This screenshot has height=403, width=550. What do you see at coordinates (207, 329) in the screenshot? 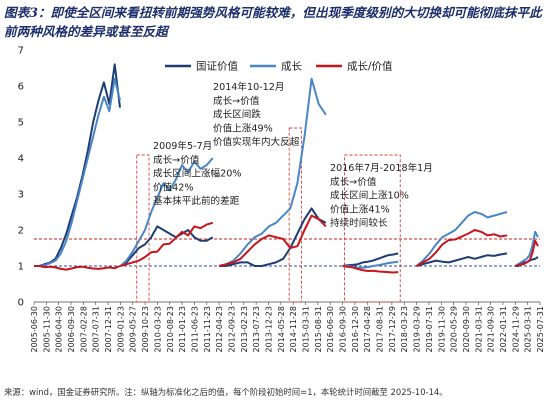
I see `x-tick-label: 2011-11-23` at bounding box center [207, 329].